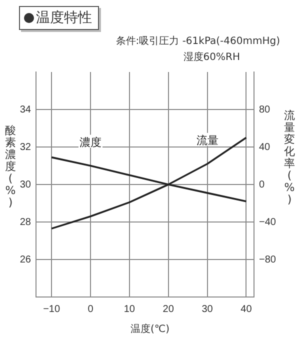 The height and width of the screenshot is (351, 300). I want to click on x-tick-label: 10, so click(130, 309).